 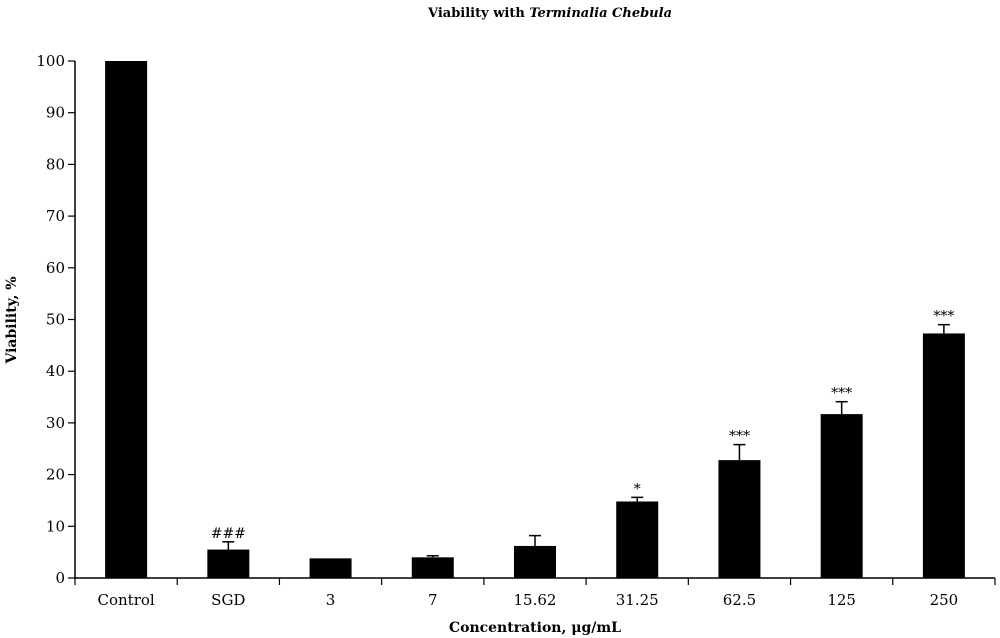 I want to click on y-ticks: 0 10 20 30 40 50 60 70 80 90 100, so click(x=55, y=319).